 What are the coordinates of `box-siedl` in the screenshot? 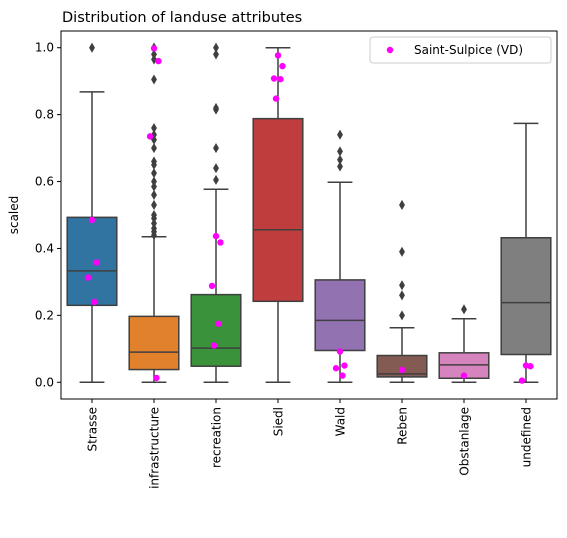 It's located at (278, 210).